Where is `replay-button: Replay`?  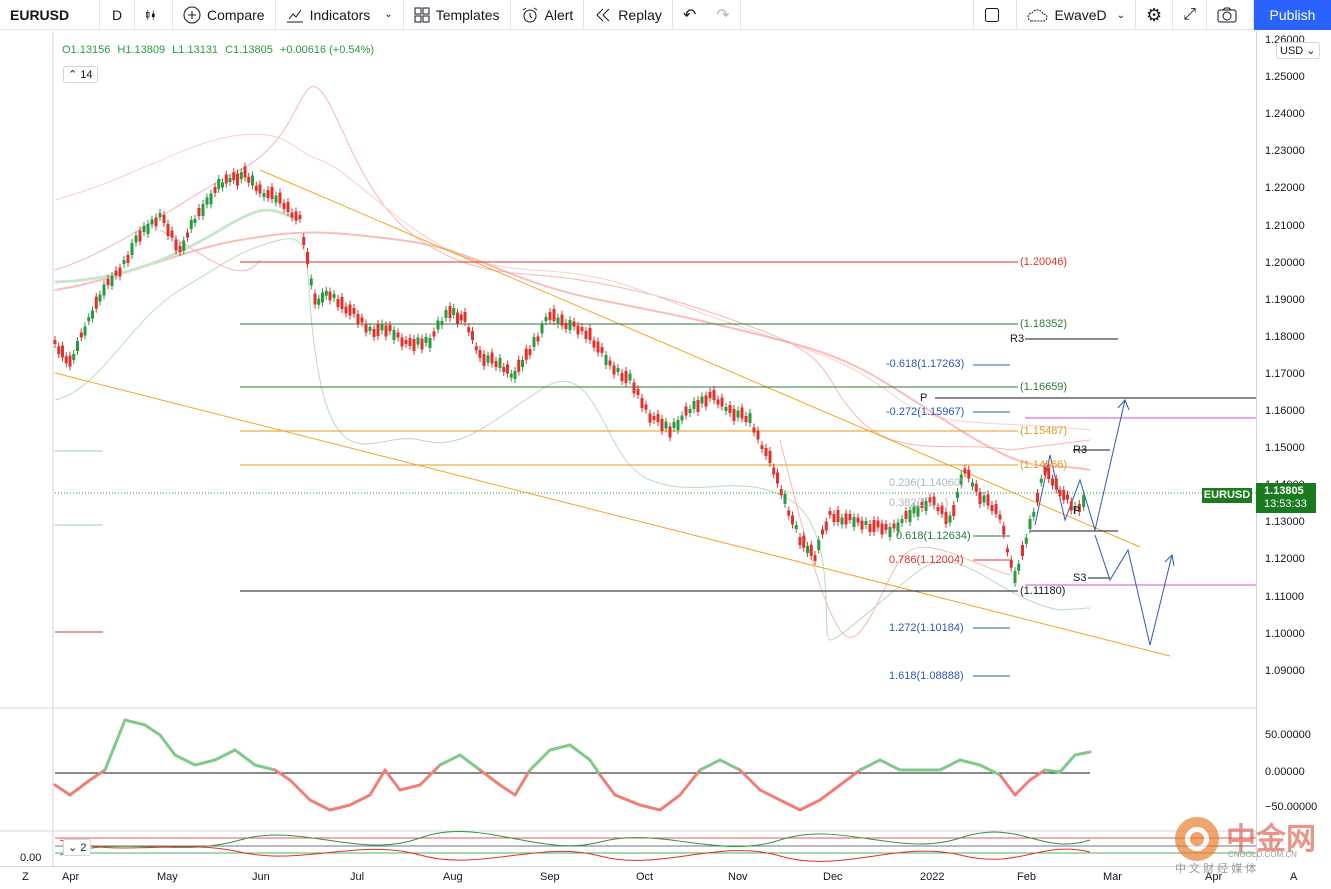
replay-button: Replay is located at coordinates (628, 15).